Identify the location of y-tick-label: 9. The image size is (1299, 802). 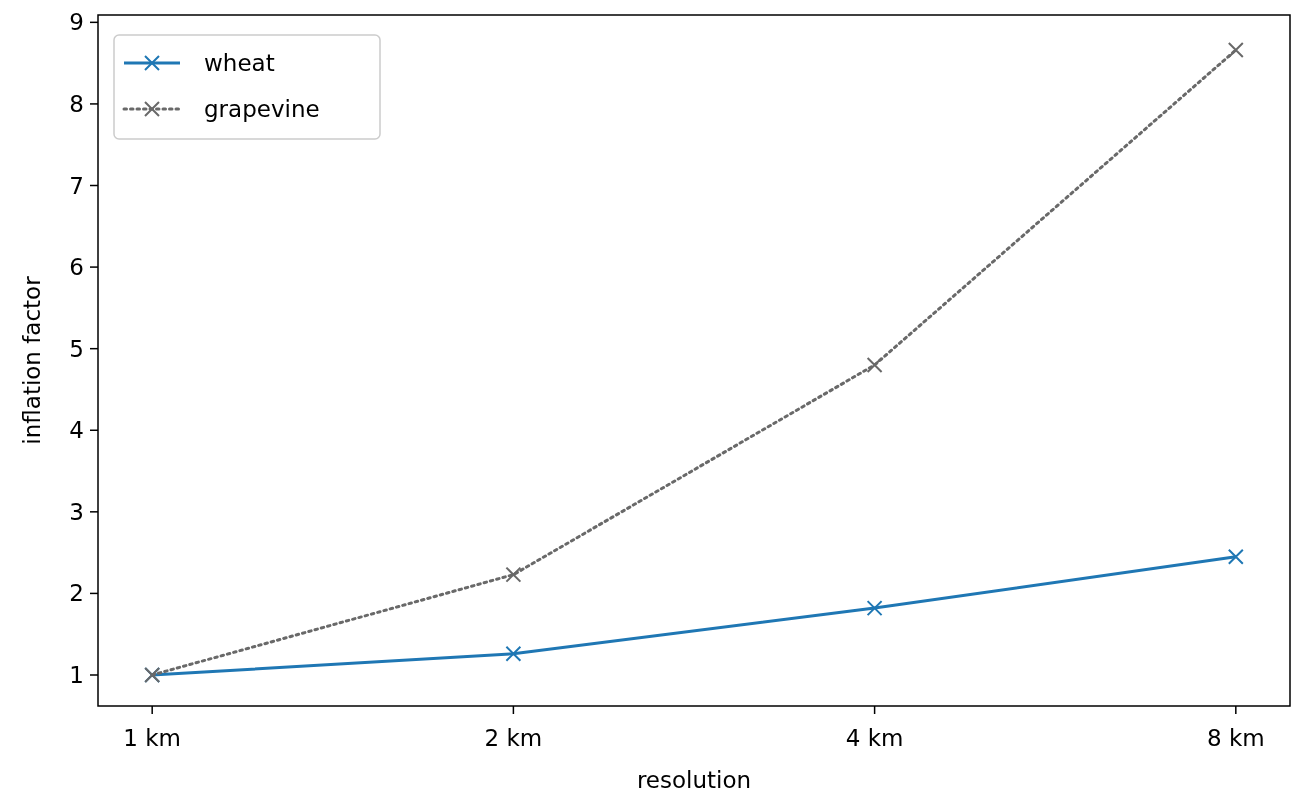
(76, 22).